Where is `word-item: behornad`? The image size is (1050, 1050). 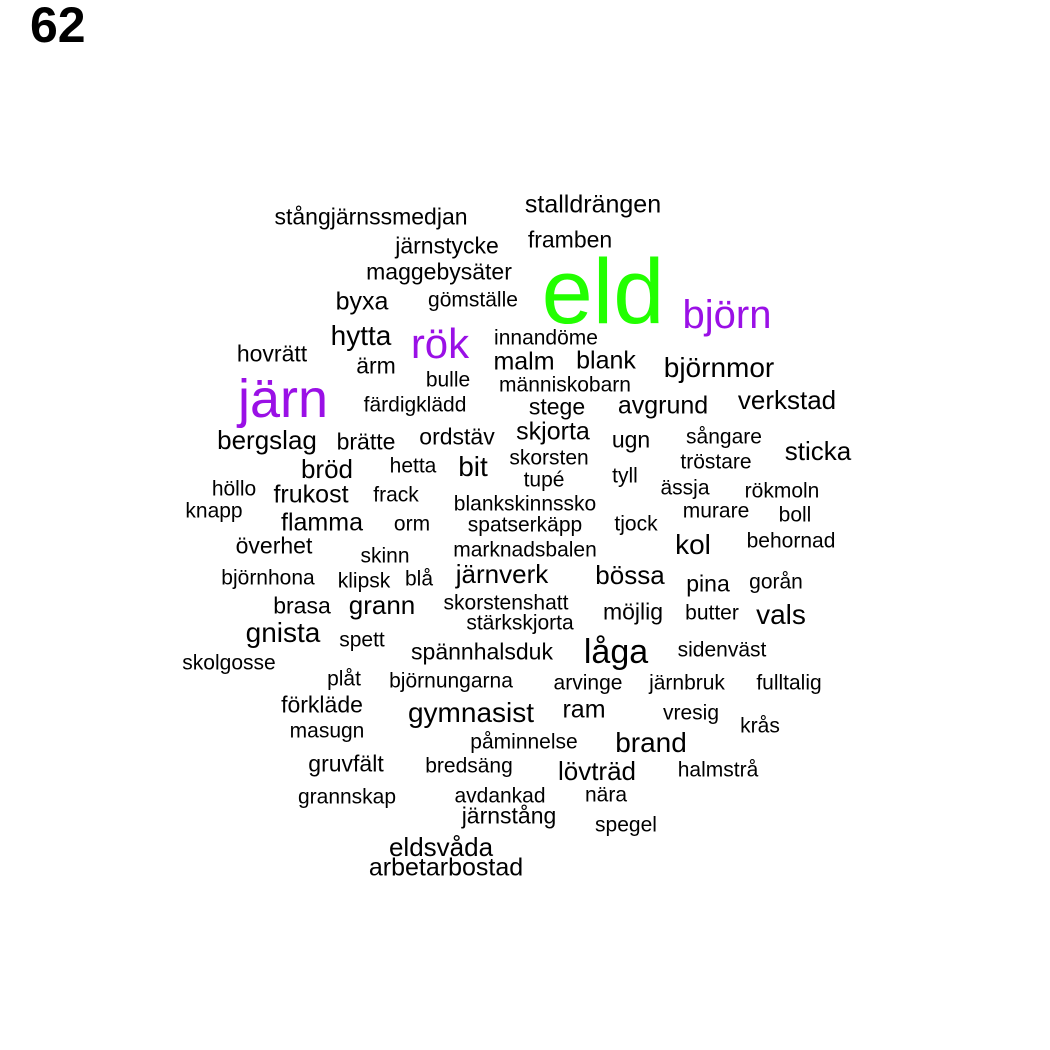 word-item: behornad is located at coordinates (791, 541).